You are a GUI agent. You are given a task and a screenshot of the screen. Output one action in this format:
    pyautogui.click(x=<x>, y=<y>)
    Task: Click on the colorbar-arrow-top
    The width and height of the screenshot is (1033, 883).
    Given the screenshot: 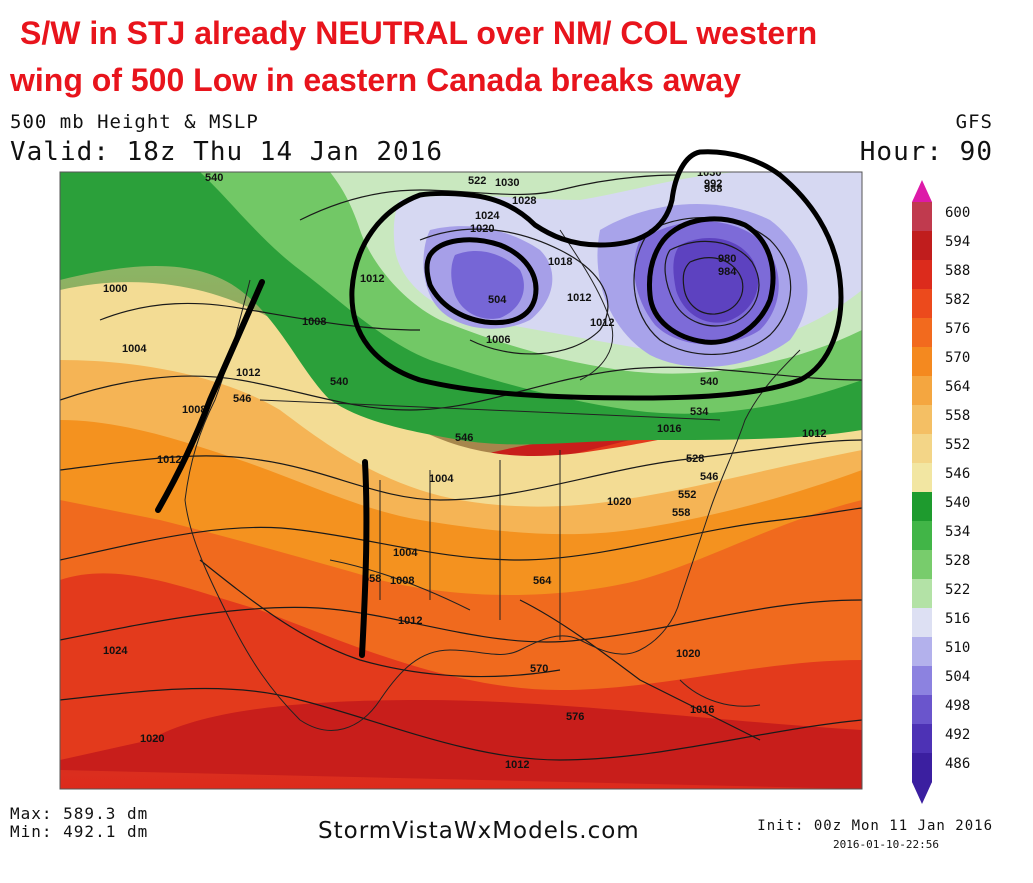 What is the action you would take?
    pyautogui.click(x=922, y=191)
    